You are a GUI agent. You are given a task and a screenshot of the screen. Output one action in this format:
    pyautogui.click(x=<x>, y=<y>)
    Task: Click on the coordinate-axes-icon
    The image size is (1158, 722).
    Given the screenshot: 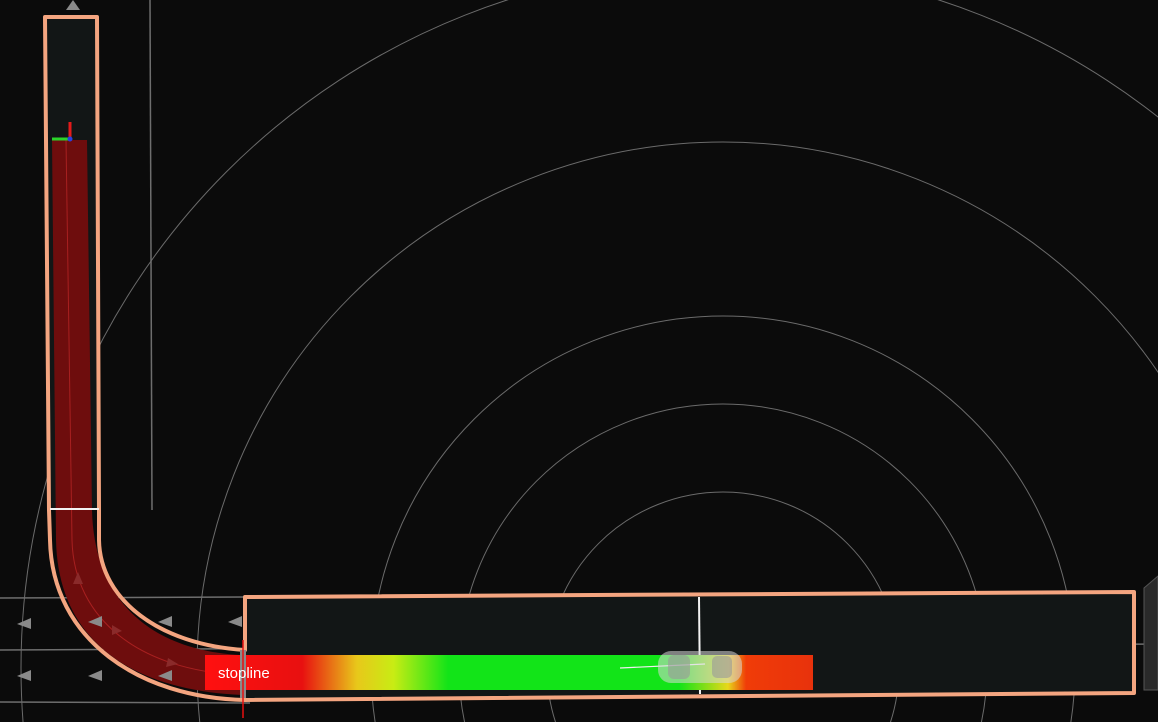 What is the action you would take?
    pyautogui.click(x=62, y=132)
    